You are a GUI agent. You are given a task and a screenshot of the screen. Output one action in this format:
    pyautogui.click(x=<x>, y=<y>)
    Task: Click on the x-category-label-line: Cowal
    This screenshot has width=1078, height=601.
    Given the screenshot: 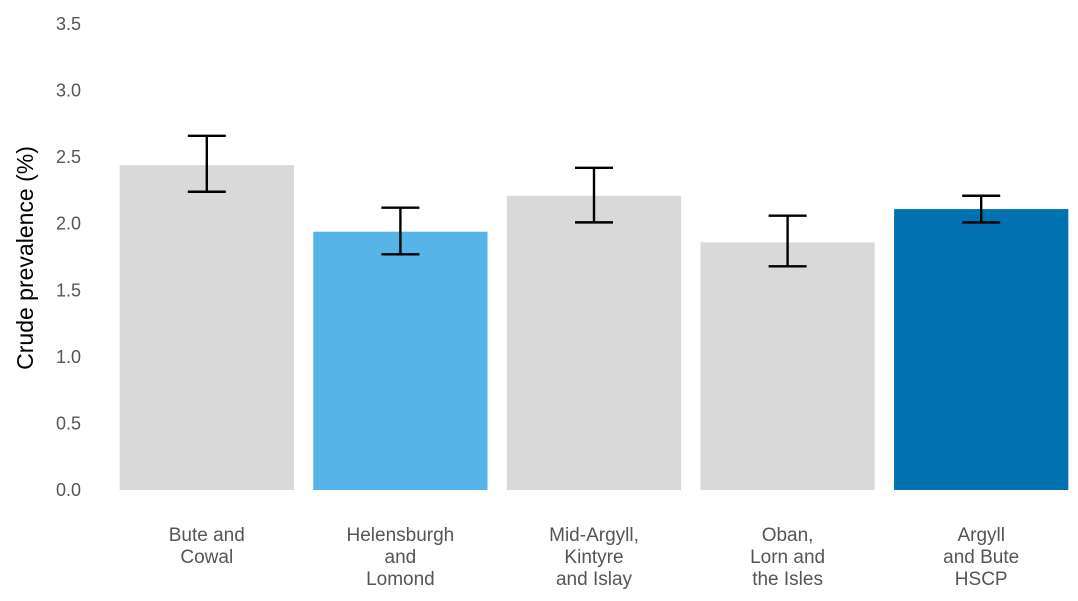 What is the action you would take?
    pyautogui.click(x=206, y=557)
    